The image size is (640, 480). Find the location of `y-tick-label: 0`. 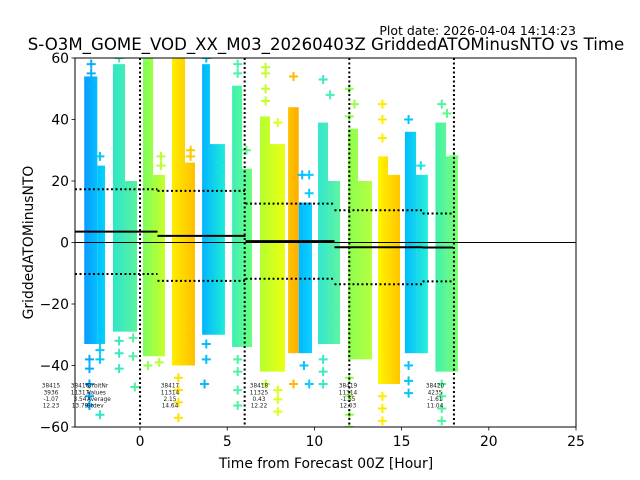

y-tick-label: 0 is located at coordinates (64, 244).